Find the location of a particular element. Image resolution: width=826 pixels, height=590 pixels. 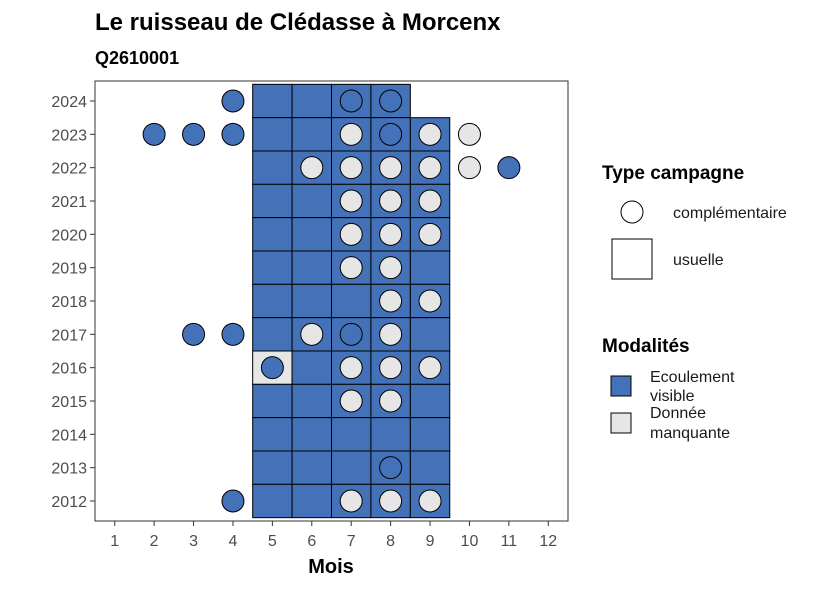

y-tick-label-2018: 2018 is located at coordinates (69, 302).